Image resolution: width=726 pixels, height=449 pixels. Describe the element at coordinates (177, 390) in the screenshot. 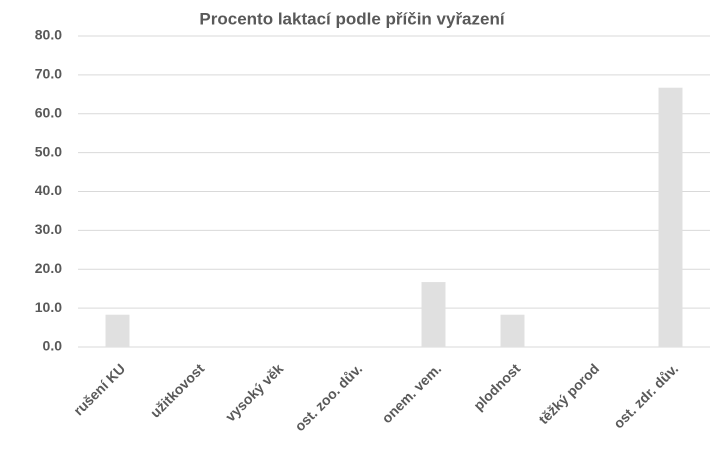

I see `x-tick-label: užitkovost` at that location.